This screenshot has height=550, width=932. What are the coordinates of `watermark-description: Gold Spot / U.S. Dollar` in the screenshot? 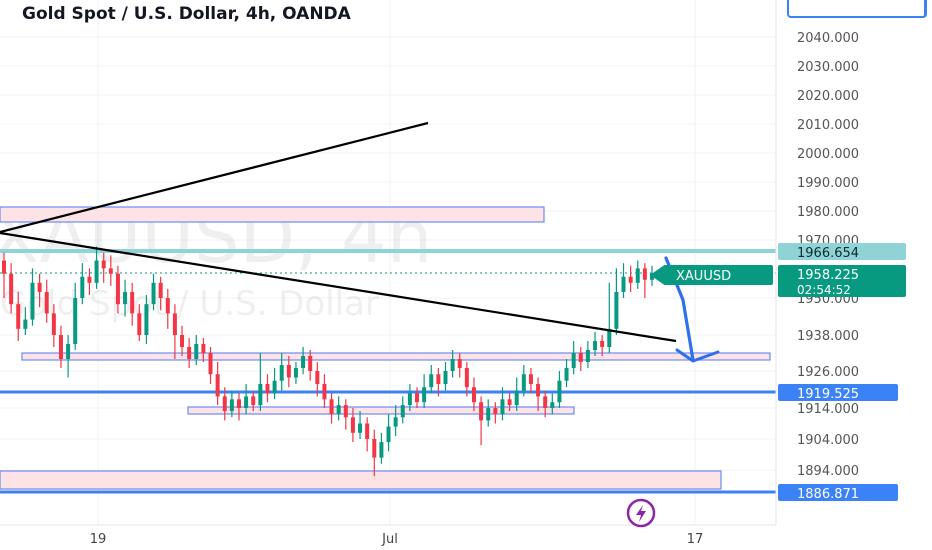 It's located at (189, 304).